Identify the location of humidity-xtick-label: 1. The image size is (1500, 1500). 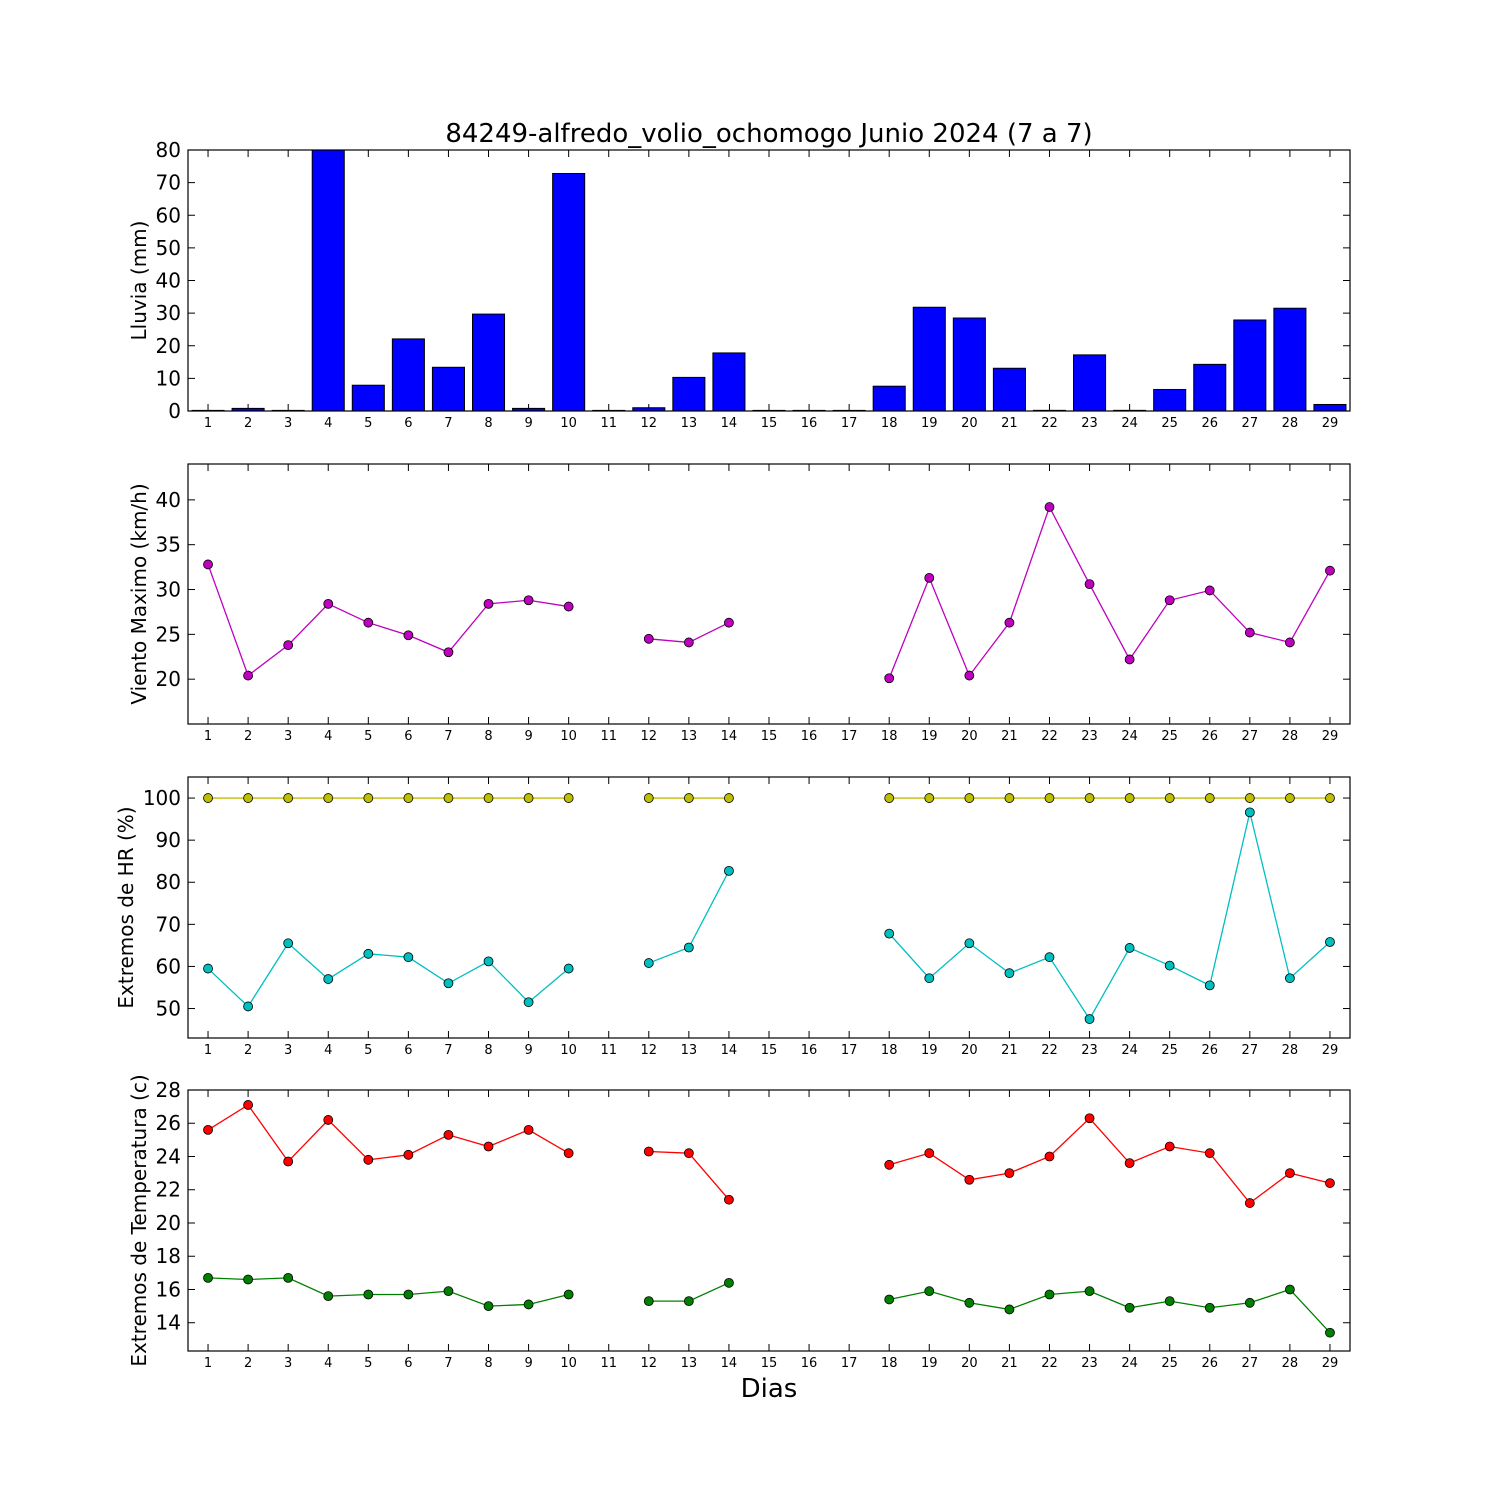
(208, 1050).